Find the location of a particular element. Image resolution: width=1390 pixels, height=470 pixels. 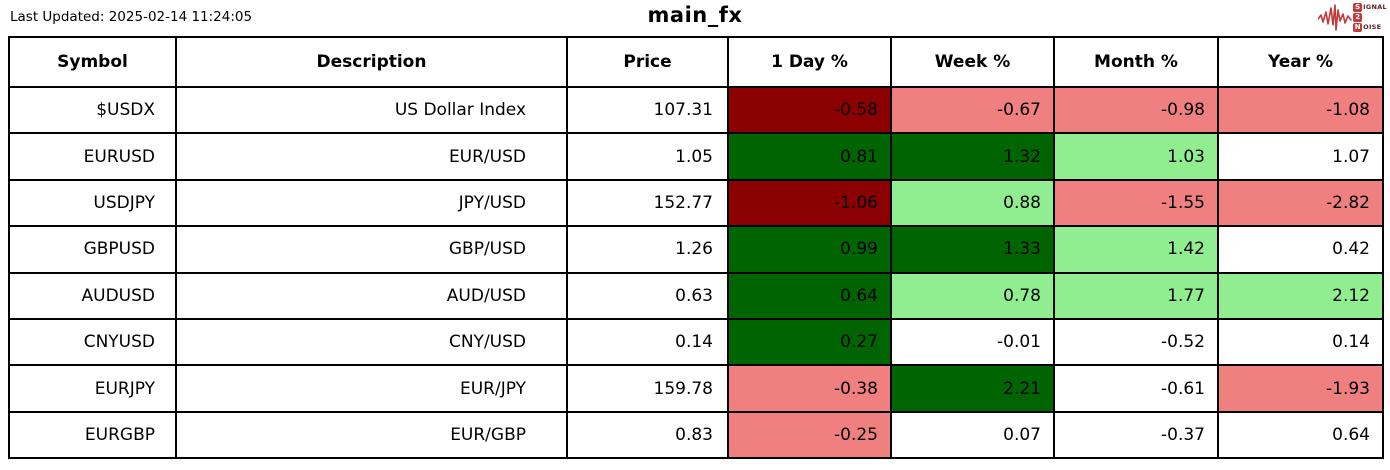

week-pct-cell: 1.32 is located at coordinates (972, 156).